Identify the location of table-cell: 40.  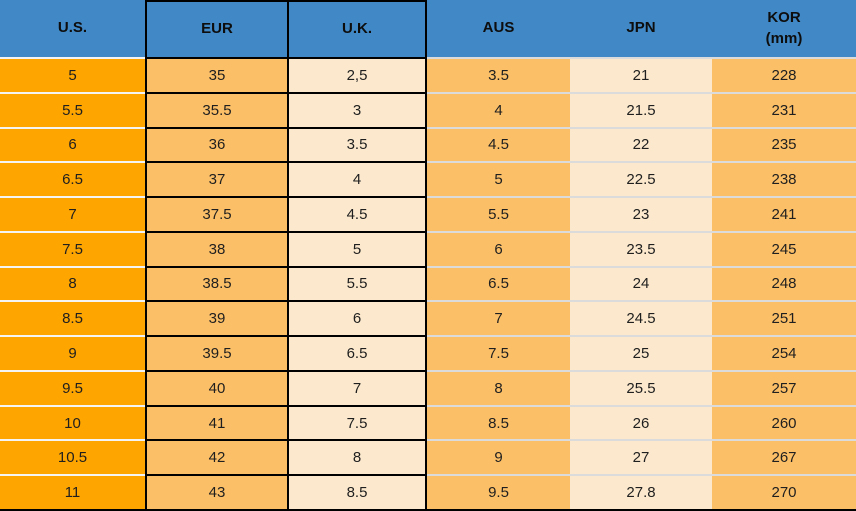
(216, 387).